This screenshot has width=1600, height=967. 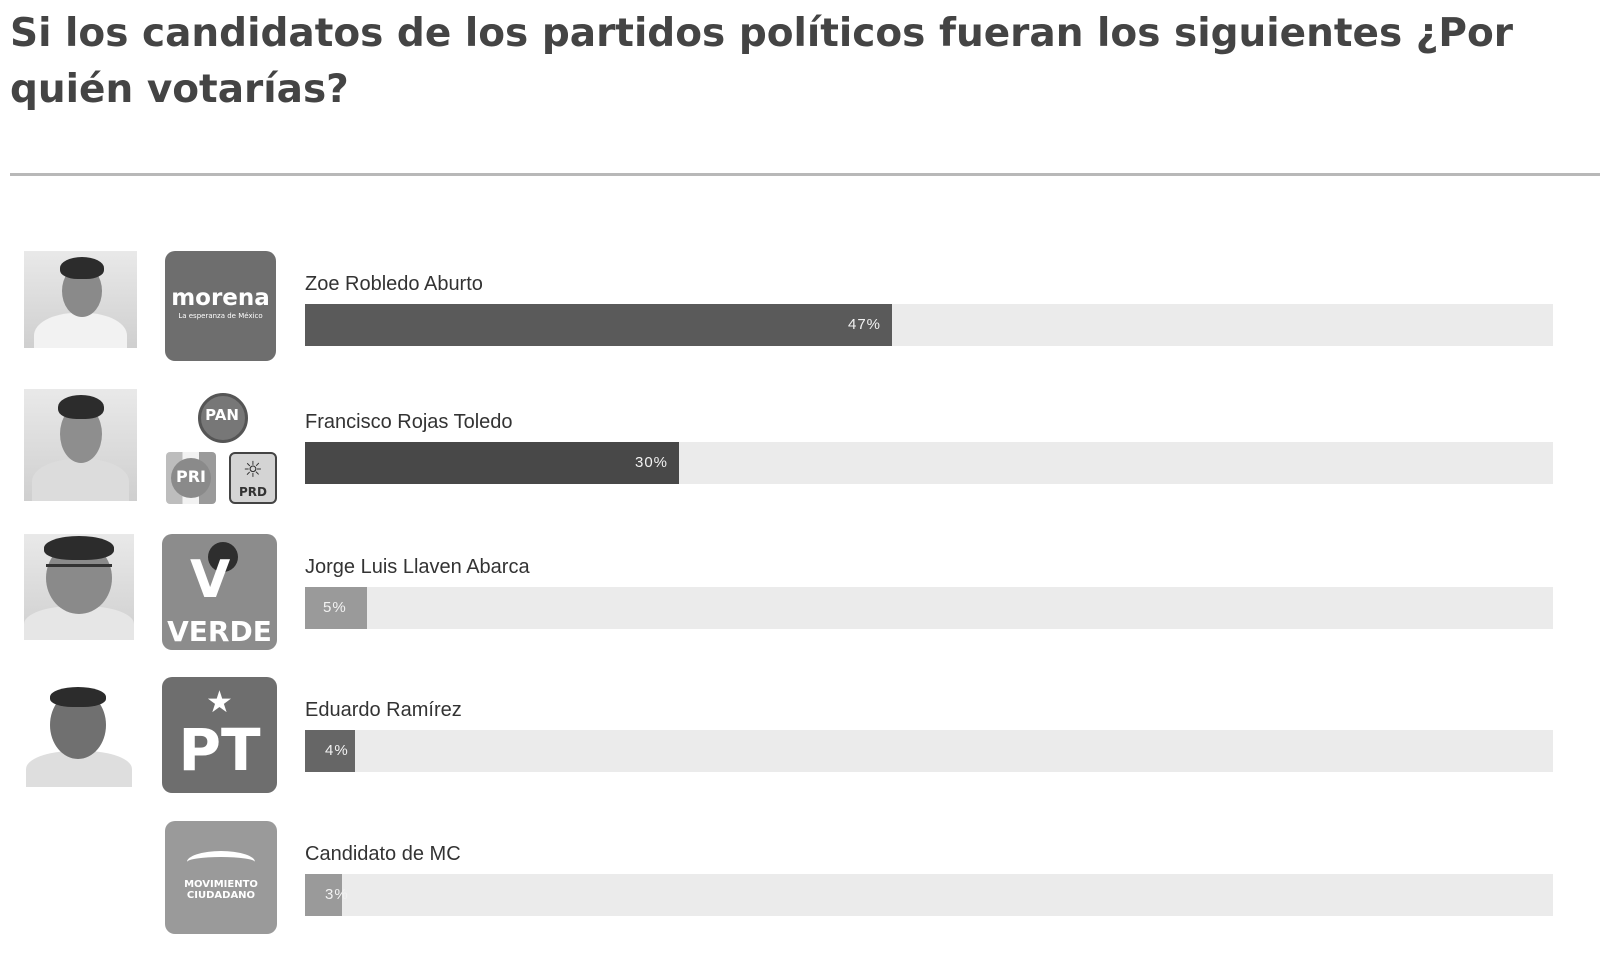 I want to click on bar-value-label: 5%, so click(x=335, y=607).